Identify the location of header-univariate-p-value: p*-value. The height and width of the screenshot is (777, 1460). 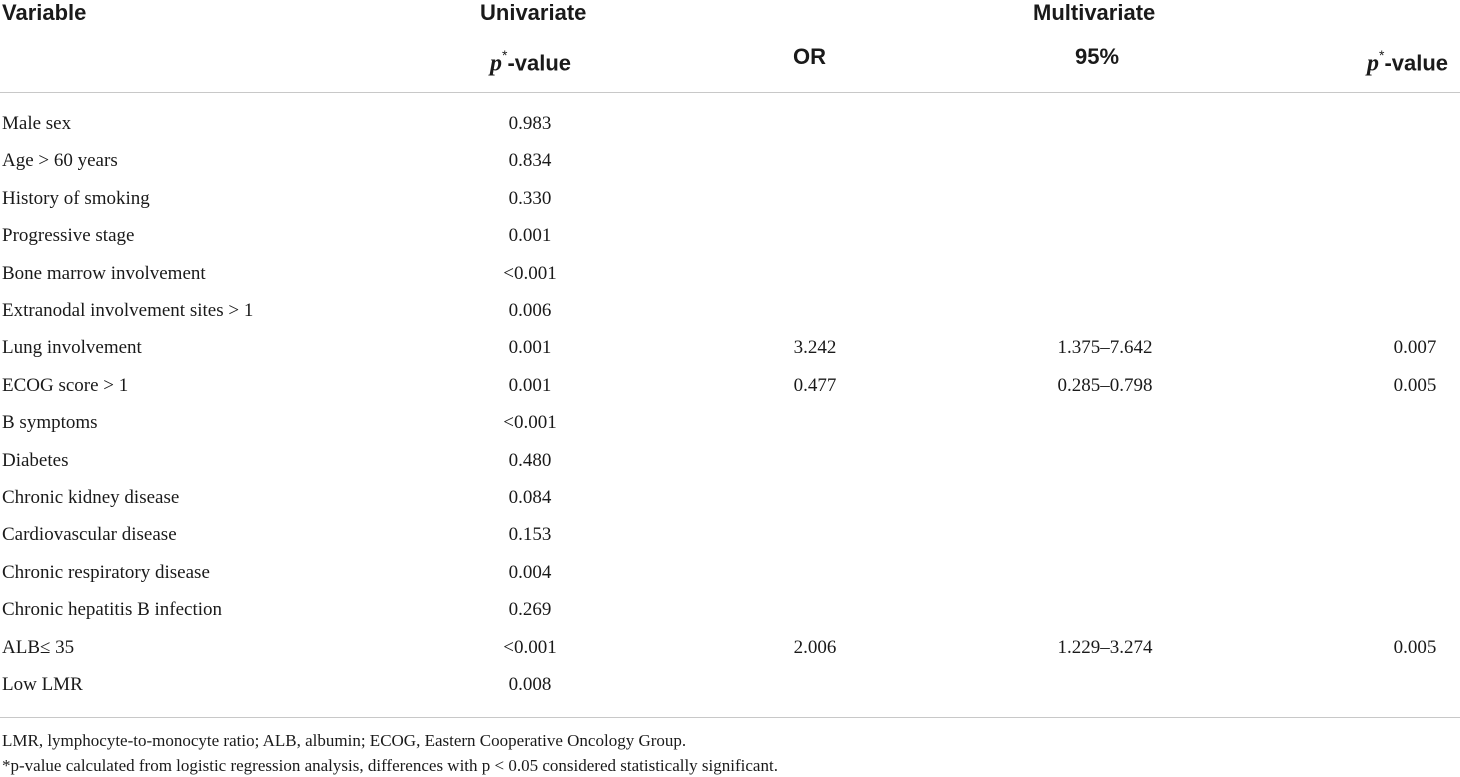
(530, 60).